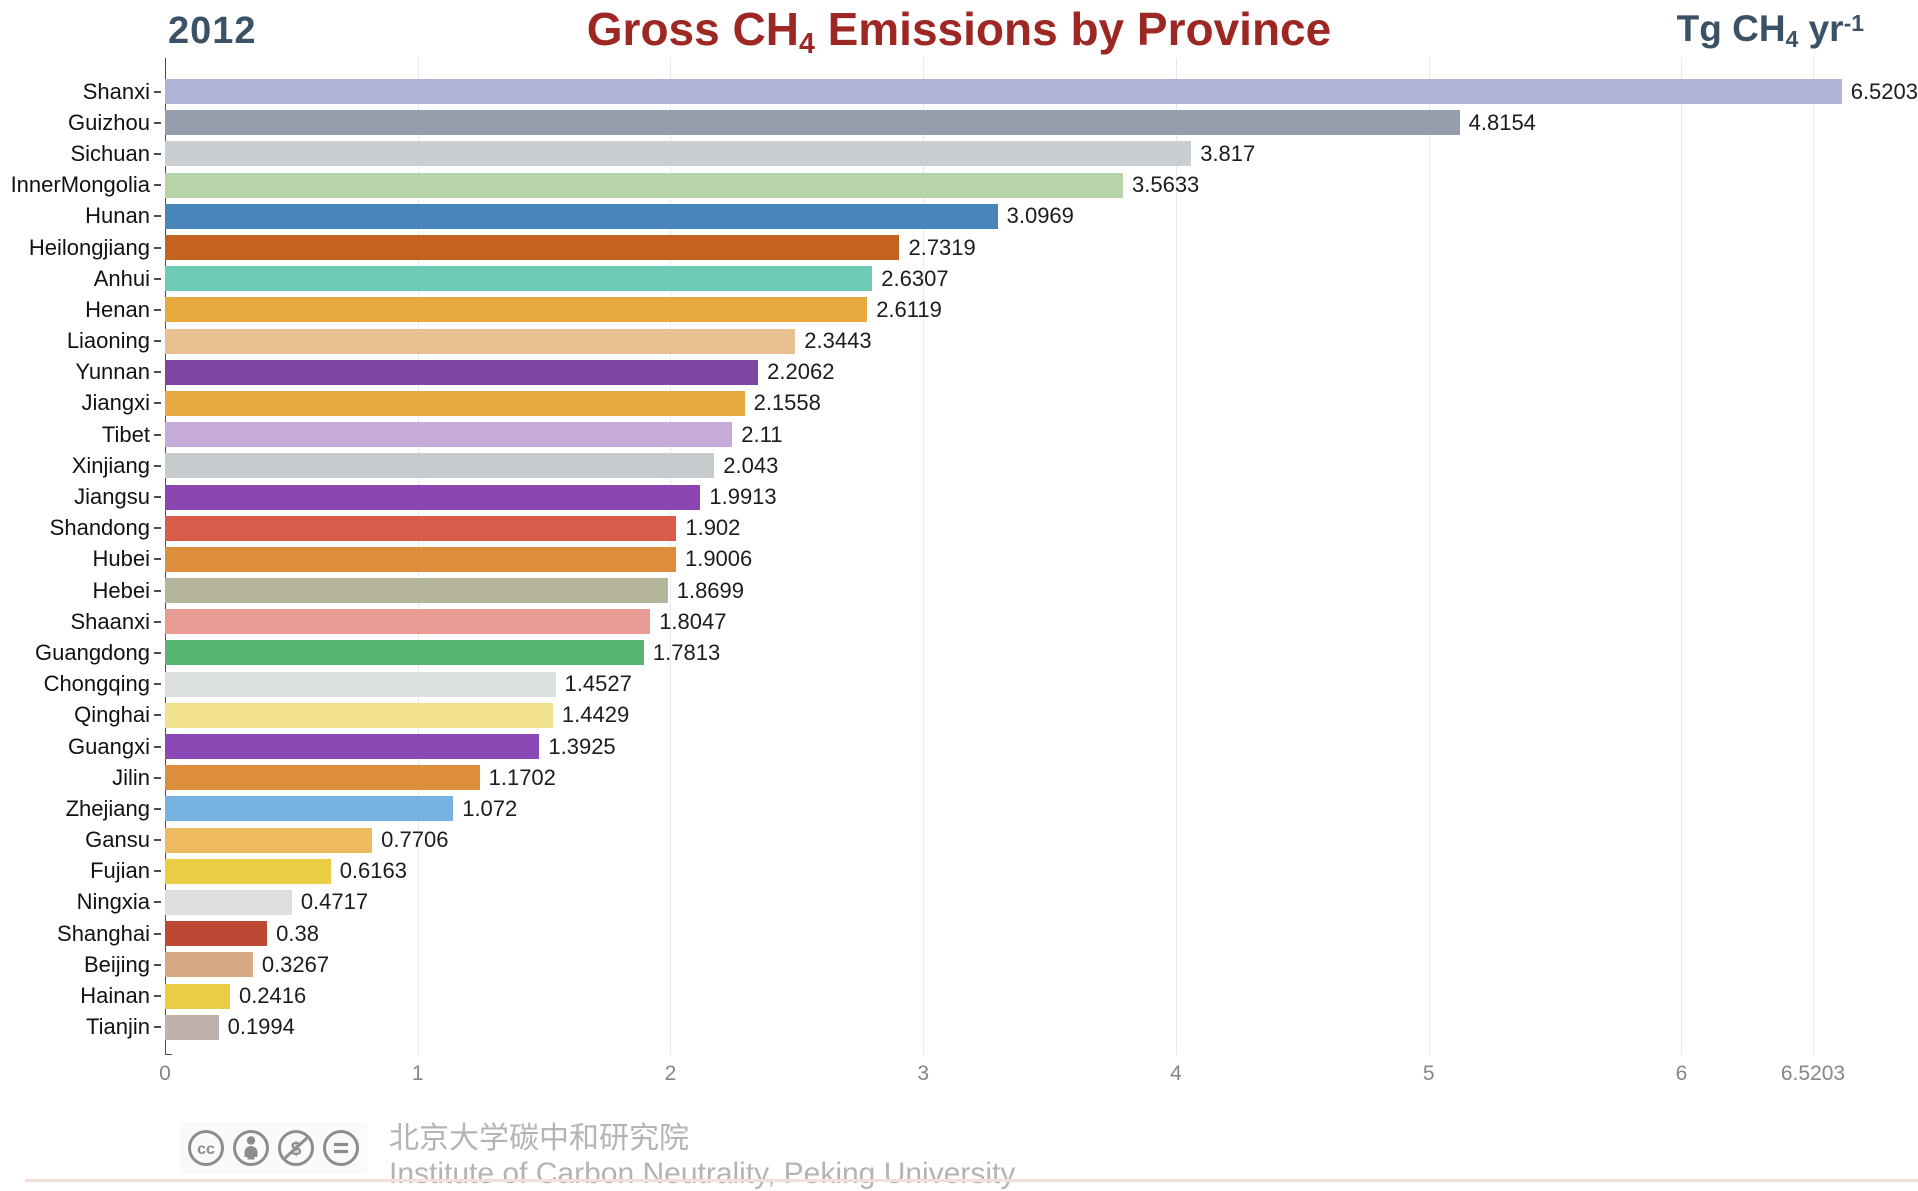 This screenshot has height=1191, width=1918. What do you see at coordinates (75, 466) in the screenshot?
I see `category-label: Xinjiang` at bounding box center [75, 466].